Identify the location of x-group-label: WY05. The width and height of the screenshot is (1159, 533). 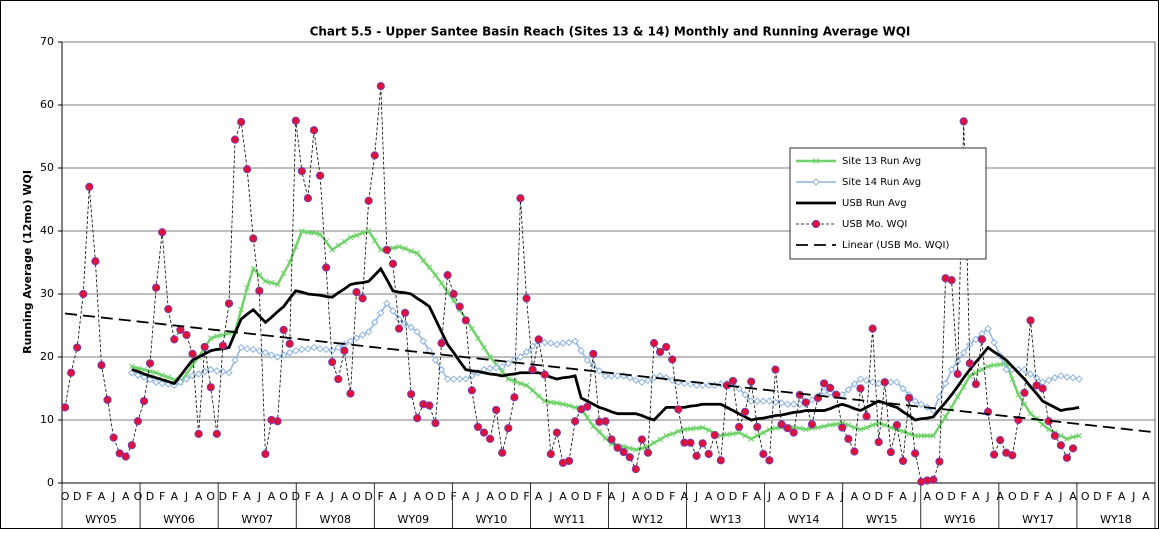
(101, 519).